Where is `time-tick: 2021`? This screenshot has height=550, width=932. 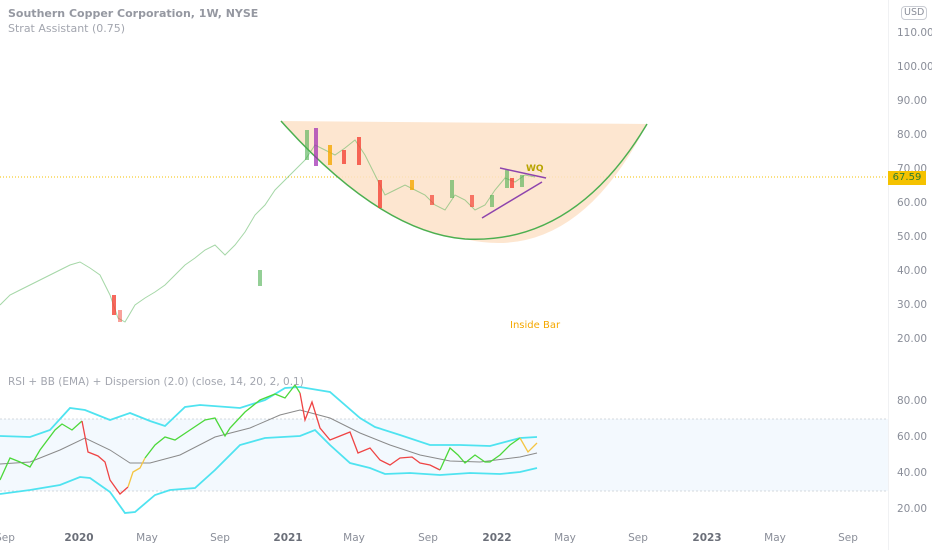 time-tick: 2021 is located at coordinates (288, 538).